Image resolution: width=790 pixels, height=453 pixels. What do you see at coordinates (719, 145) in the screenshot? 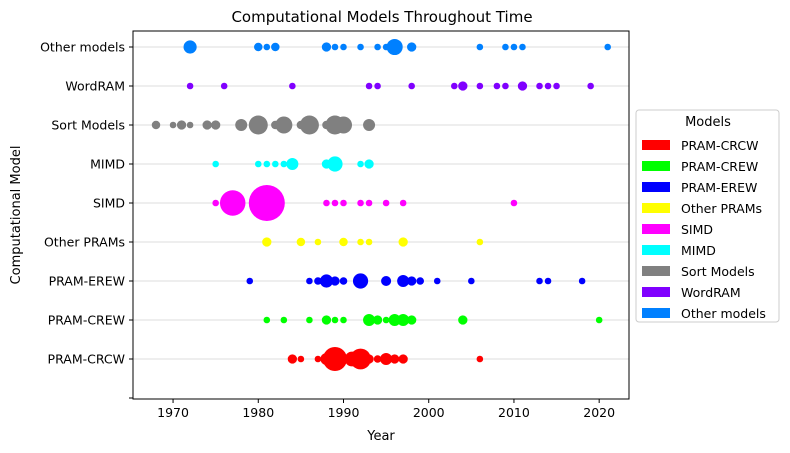
I see `legend-label: PRAM-CRCW` at bounding box center [719, 145].